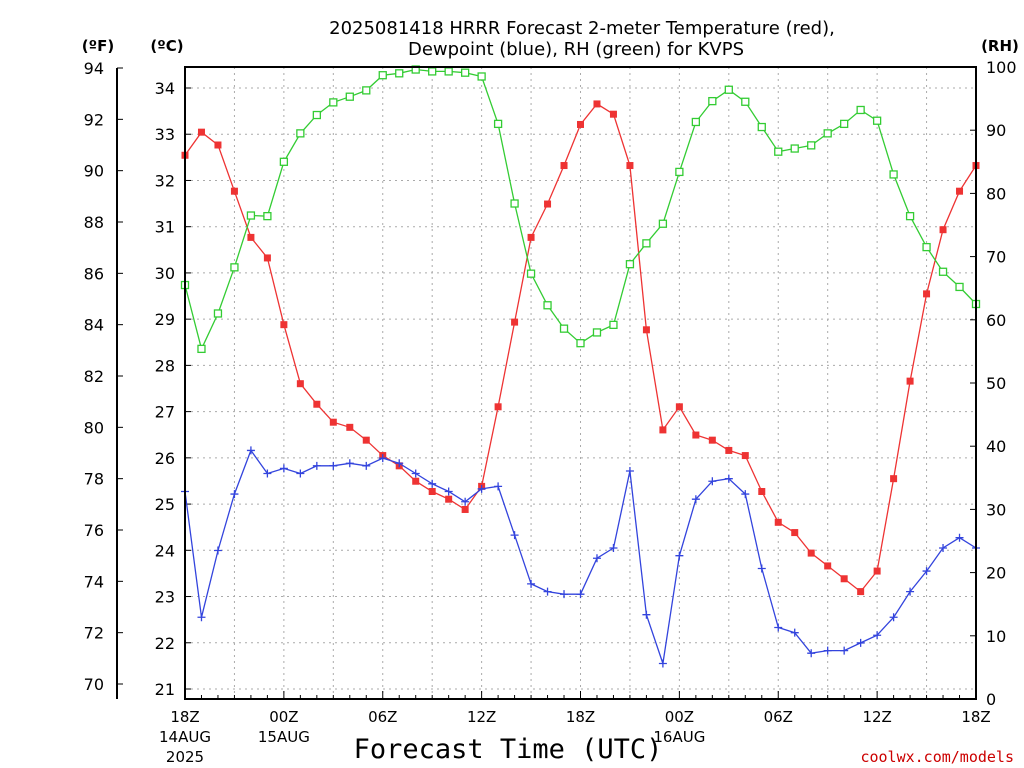 This screenshot has height=768, width=1024. Describe the element at coordinates (94, 68) in the screenshot. I see `fahrenheit-tick-label: 94` at that location.